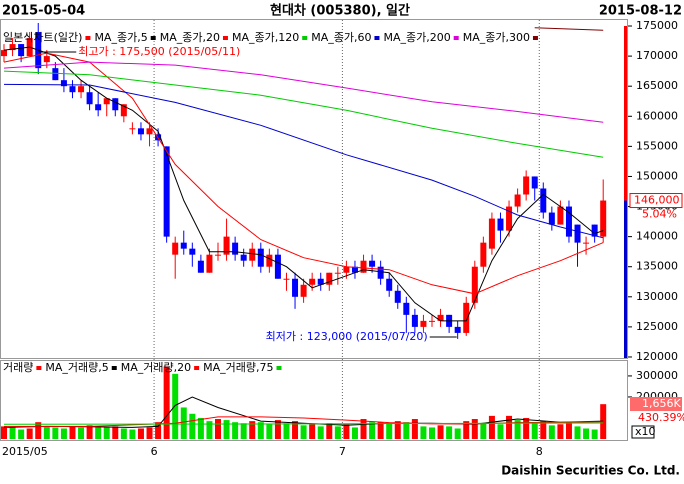 Image resolution: width=684 pixels, height=484 pixels. I want to click on legend-label: MA_종가,120, so click(265, 37).